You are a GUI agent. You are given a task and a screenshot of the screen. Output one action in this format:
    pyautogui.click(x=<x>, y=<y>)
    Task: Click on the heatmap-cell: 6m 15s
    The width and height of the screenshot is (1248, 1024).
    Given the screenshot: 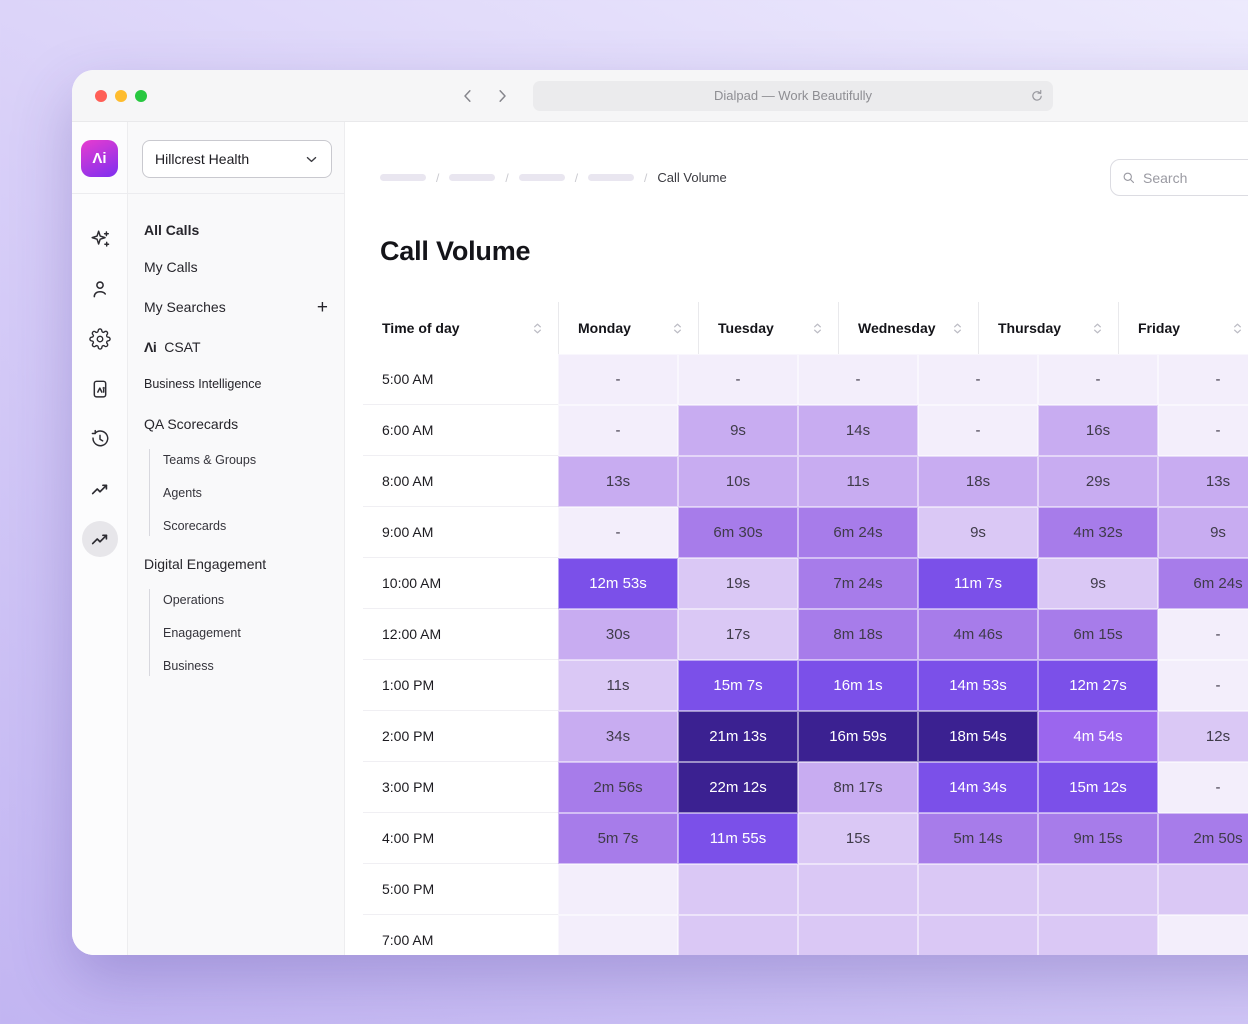 What is the action you would take?
    pyautogui.click(x=1098, y=634)
    